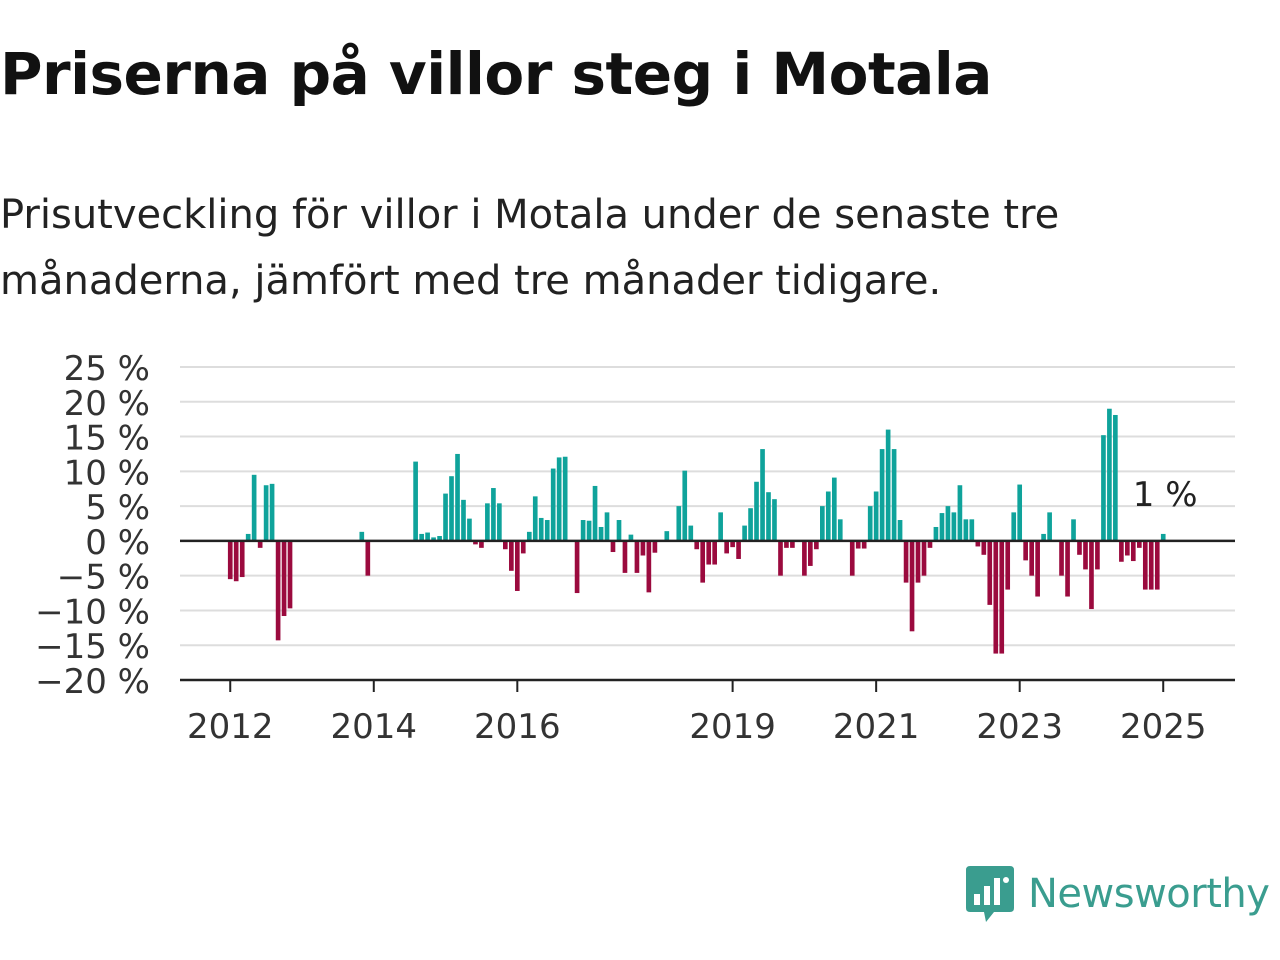 The height and width of the screenshot is (960, 1280). What do you see at coordinates (117, 543) in the screenshot?
I see `y-tick-label: 0 %` at bounding box center [117, 543].